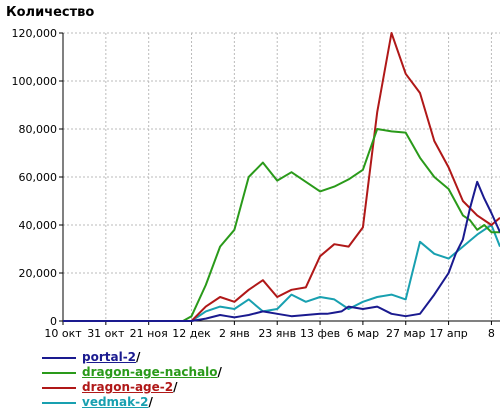 This screenshot has width=500, height=418. I want to click on legend-label: dragon-age-2, so click(128, 387).